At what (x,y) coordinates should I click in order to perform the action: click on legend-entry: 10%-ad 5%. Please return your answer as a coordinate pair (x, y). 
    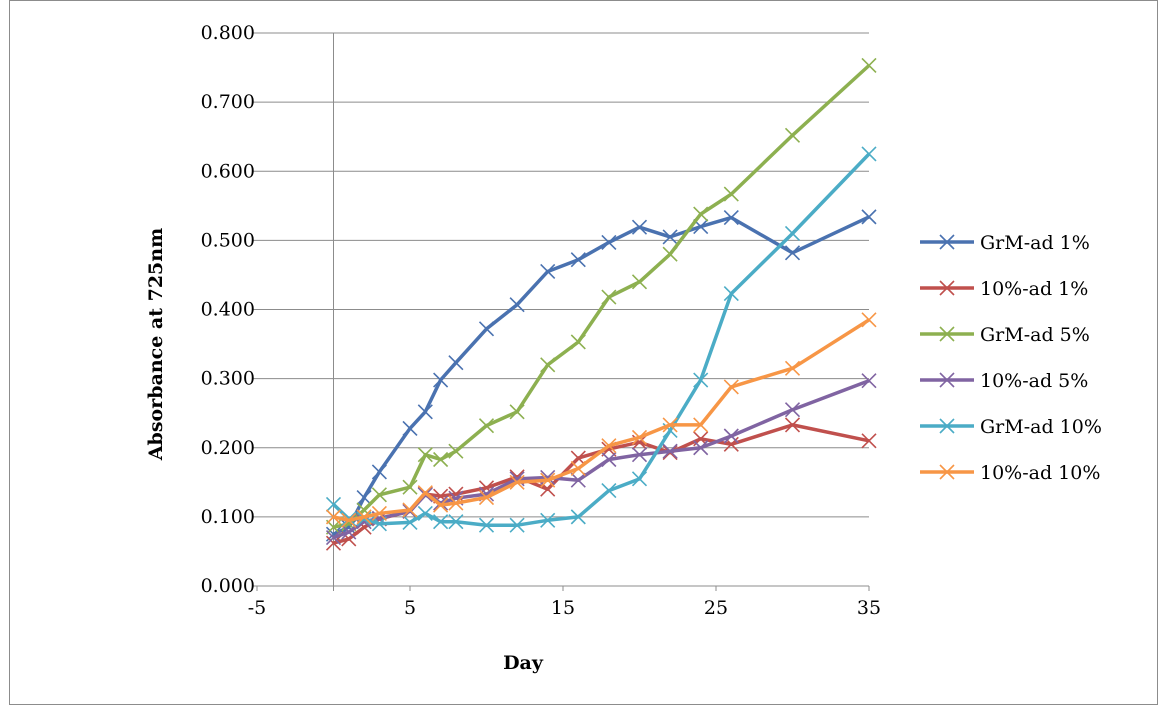
    Looking at the image, I should click on (1004, 381).